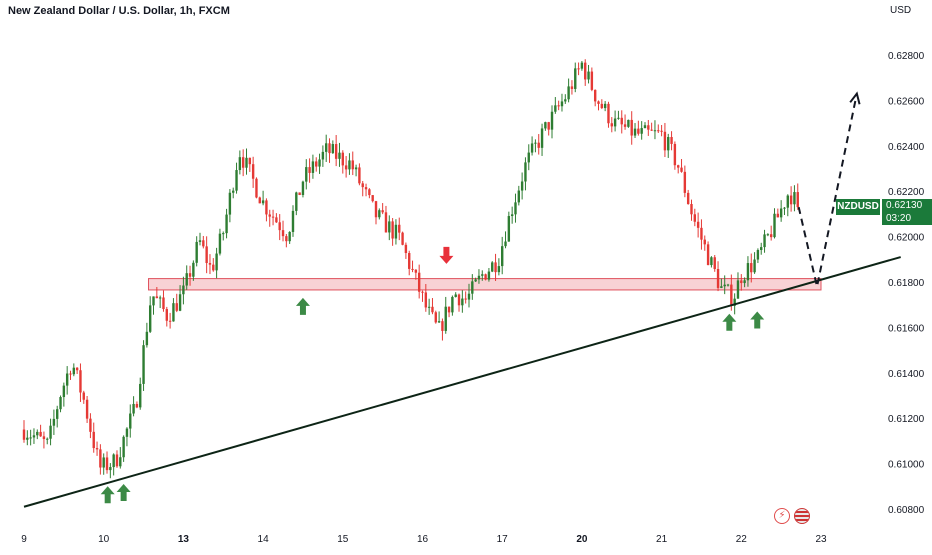 This screenshot has width=932, height=555. I want to click on lightning-icon: ⚡, so click(782, 516).